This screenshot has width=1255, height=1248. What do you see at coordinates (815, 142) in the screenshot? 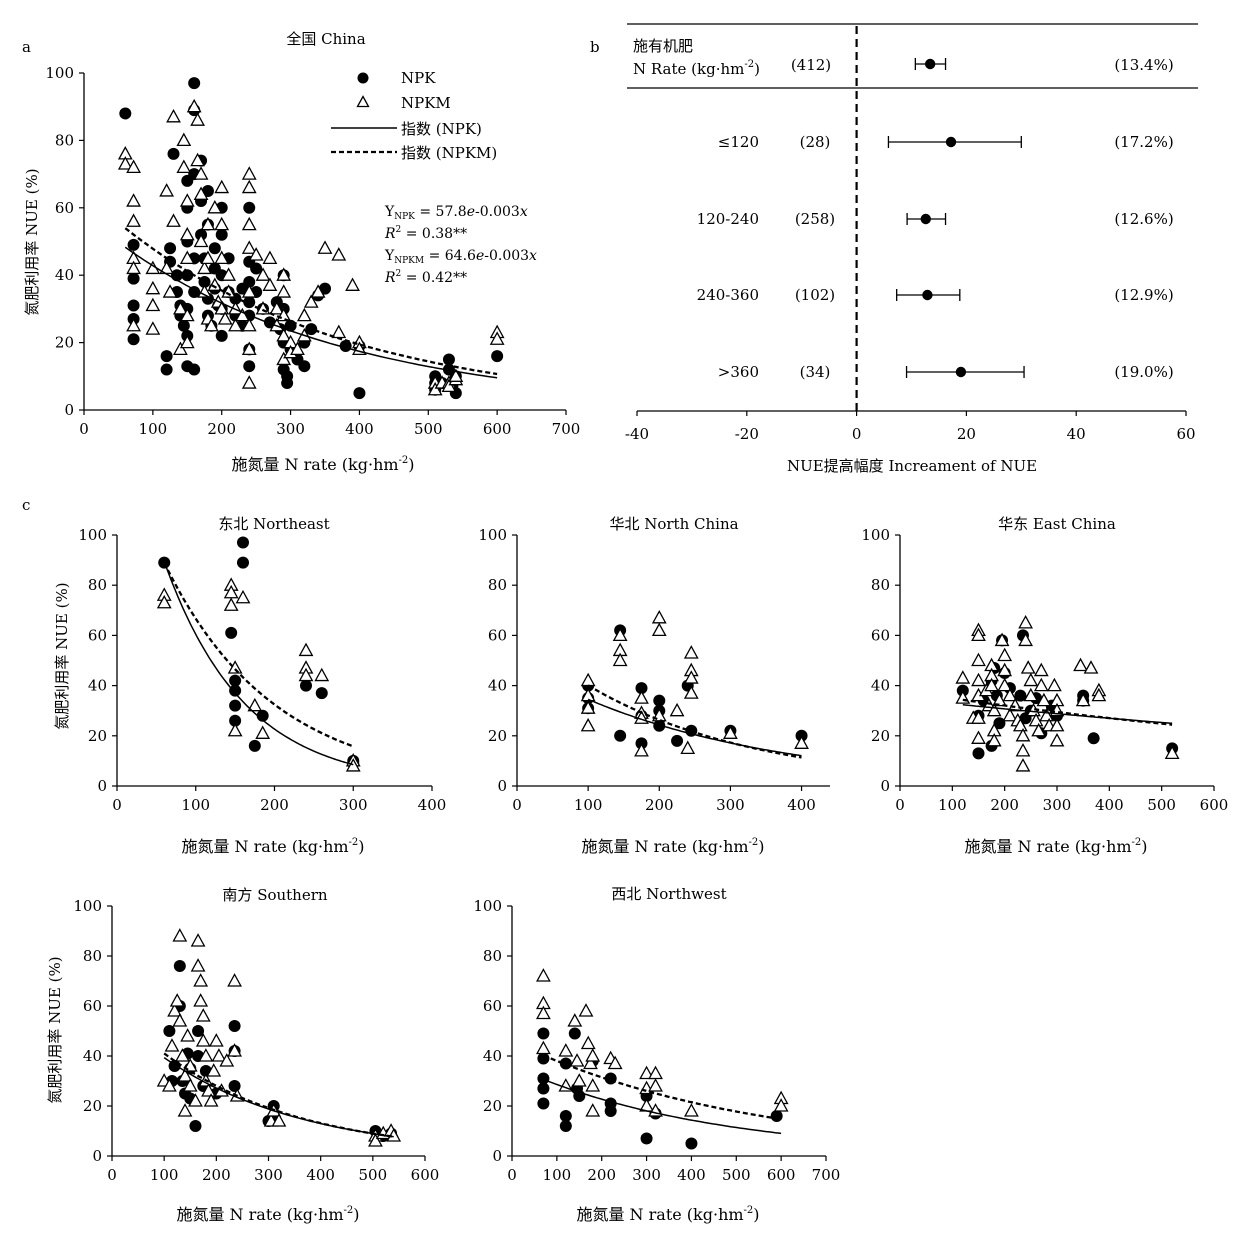
I see `forest-row-n: (28)` at bounding box center [815, 142].